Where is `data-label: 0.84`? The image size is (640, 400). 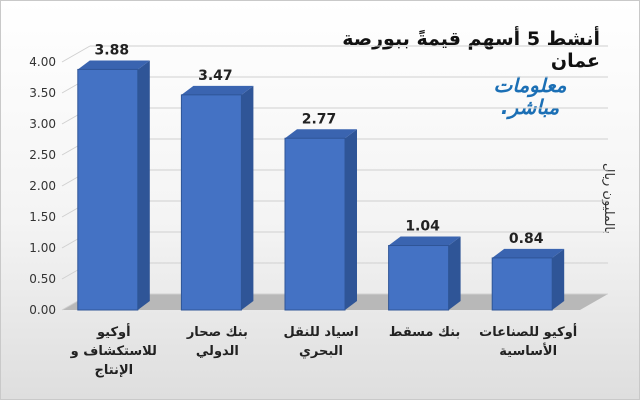
data-label: 0.84 is located at coordinates (526, 239).